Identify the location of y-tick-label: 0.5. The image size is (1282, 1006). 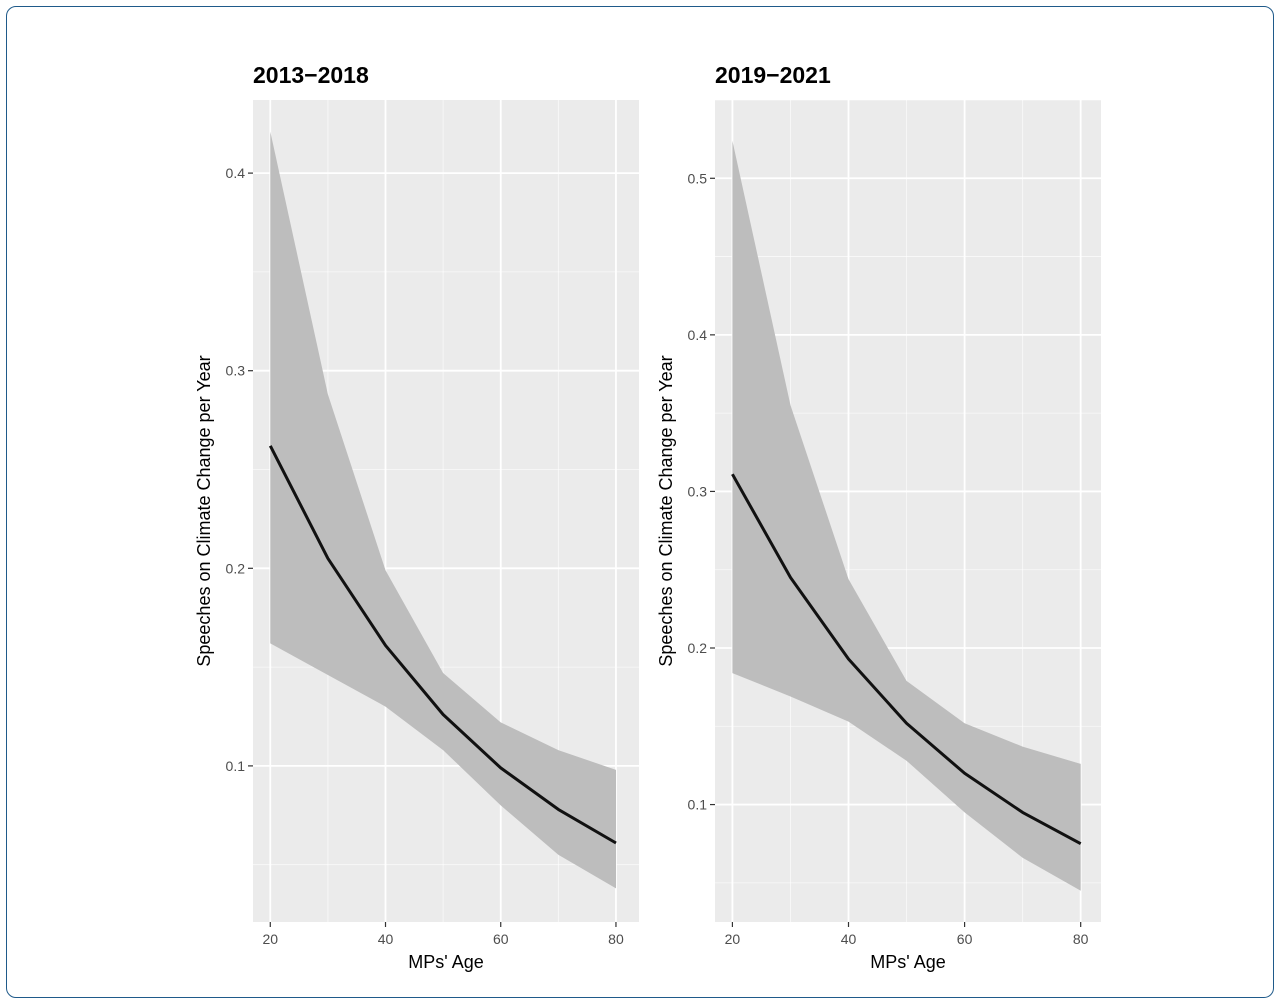
(698, 178).